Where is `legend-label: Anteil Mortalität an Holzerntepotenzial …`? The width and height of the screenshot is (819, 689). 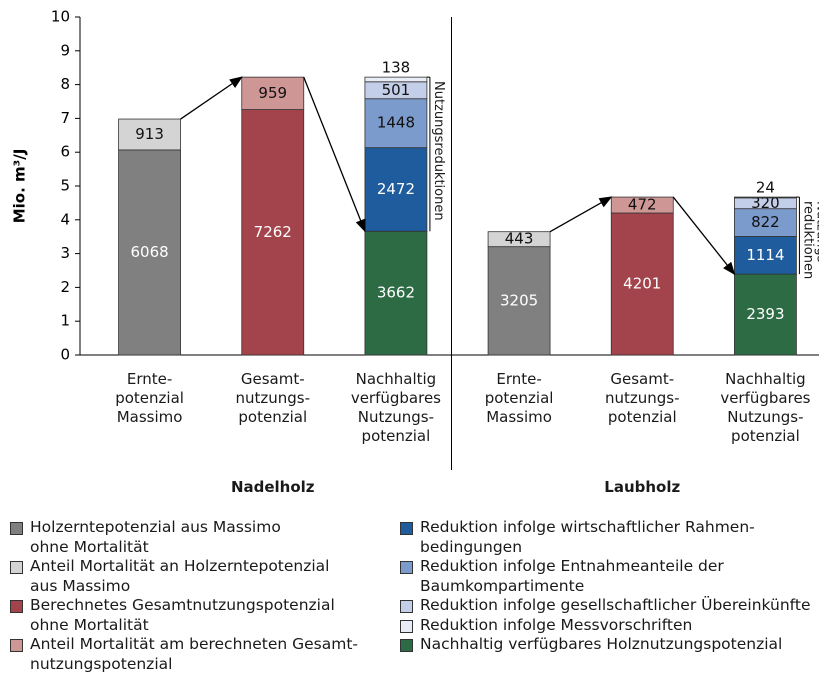 legend-label: Anteil Mortalität an Holzerntepotenzial … is located at coordinates (180, 576).